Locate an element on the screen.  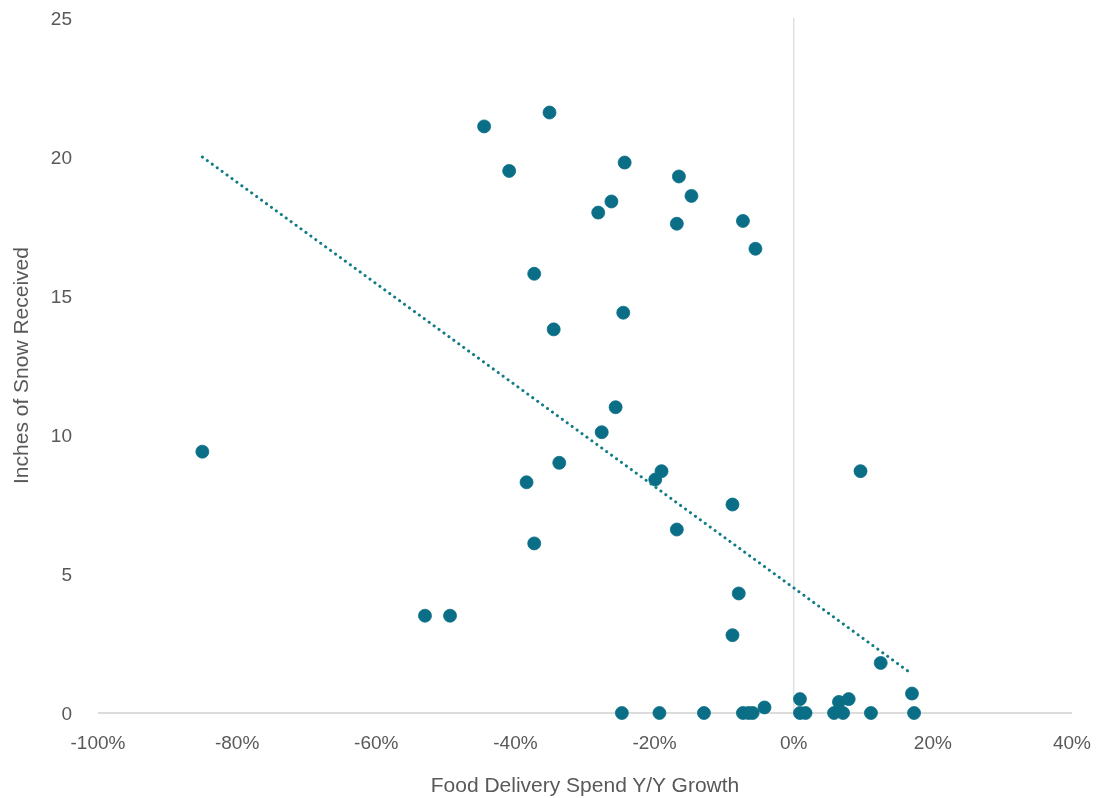
y-tick-label: 20 is located at coordinates (61, 157).